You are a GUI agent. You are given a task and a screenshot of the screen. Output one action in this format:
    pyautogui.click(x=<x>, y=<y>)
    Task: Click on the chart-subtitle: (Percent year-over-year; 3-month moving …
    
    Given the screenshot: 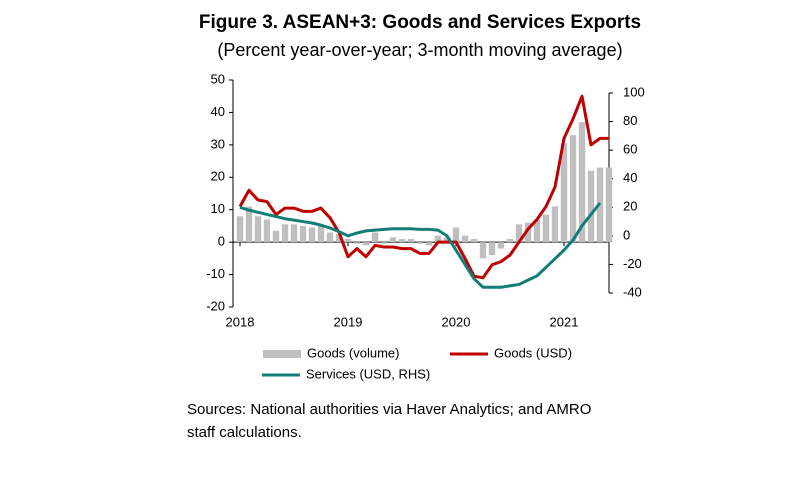 What is the action you would take?
    pyautogui.click(x=419, y=50)
    